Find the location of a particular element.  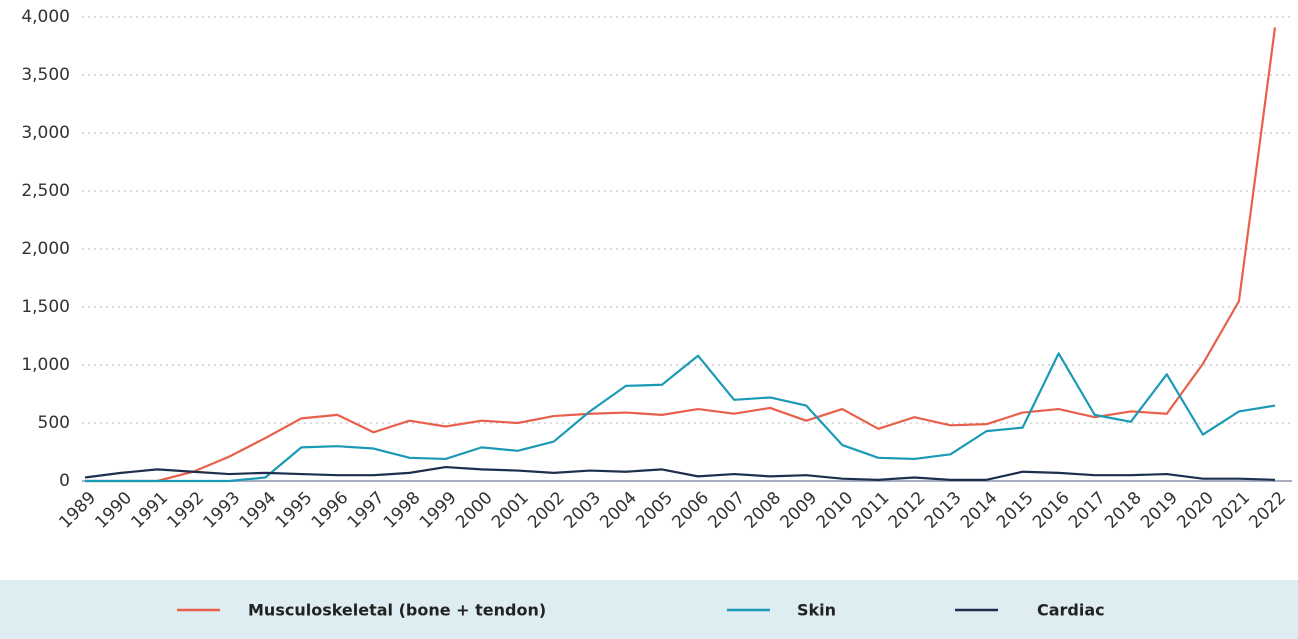

x-tick-label: 2003 is located at coordinates (582, 510).